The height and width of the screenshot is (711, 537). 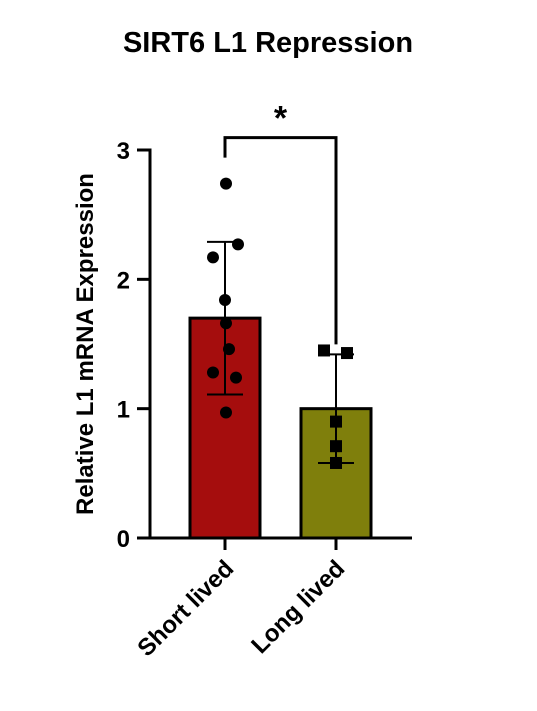 I want to click on y-tick-label: 3, so click(x=123, y=151).